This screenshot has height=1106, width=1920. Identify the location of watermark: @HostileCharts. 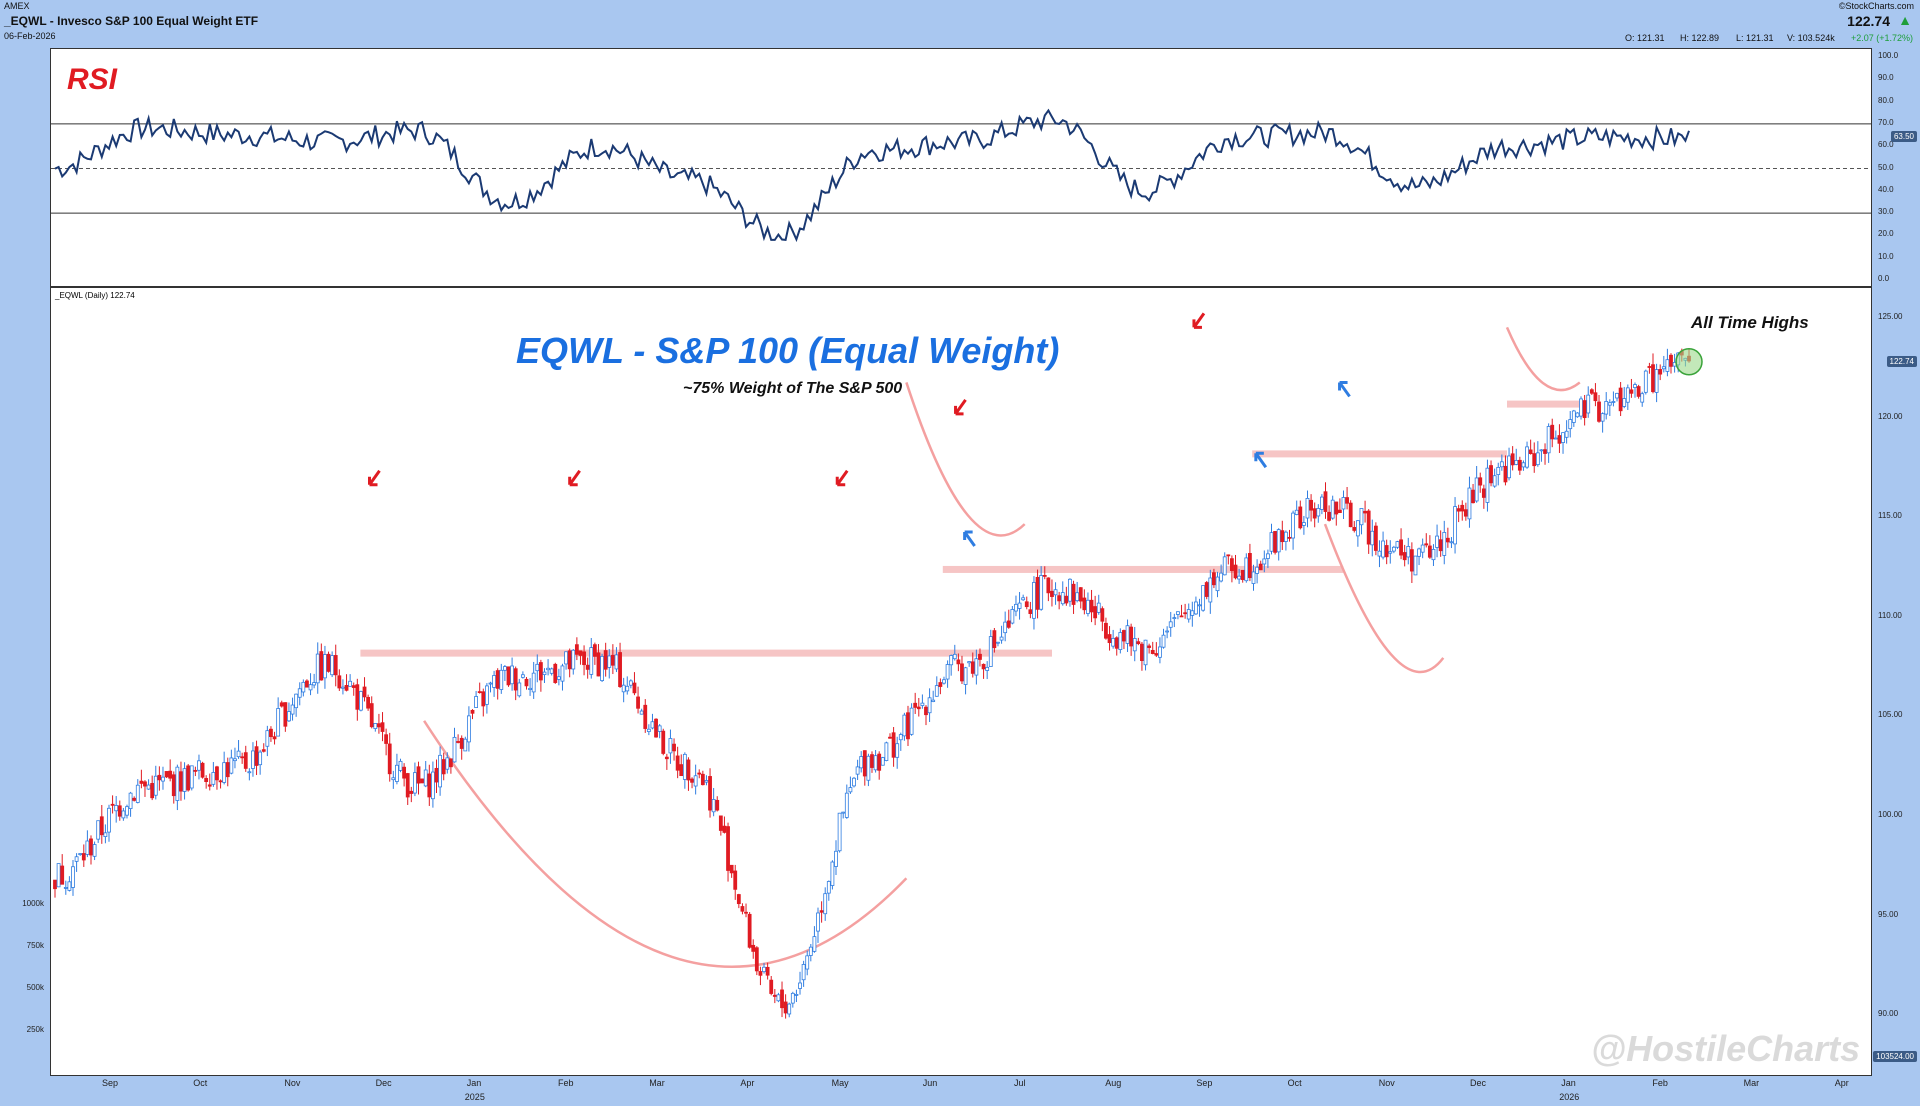
(1726, 1048).